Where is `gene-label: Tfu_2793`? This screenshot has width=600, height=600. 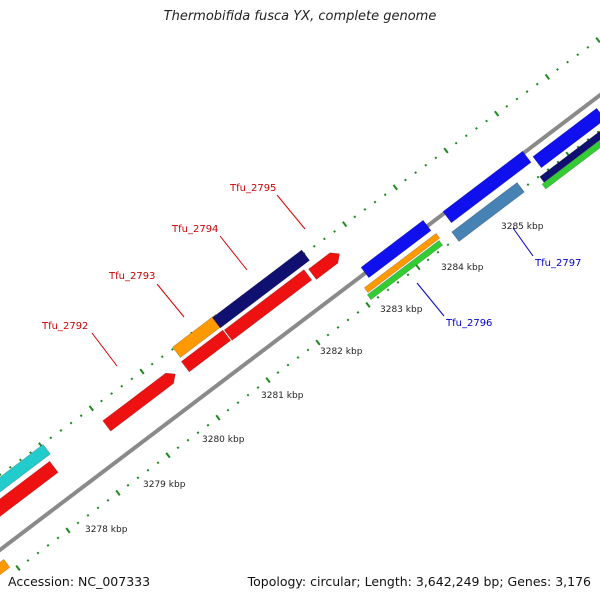 gene-label: Tfu_2793 is located at coordinates (131, 276).